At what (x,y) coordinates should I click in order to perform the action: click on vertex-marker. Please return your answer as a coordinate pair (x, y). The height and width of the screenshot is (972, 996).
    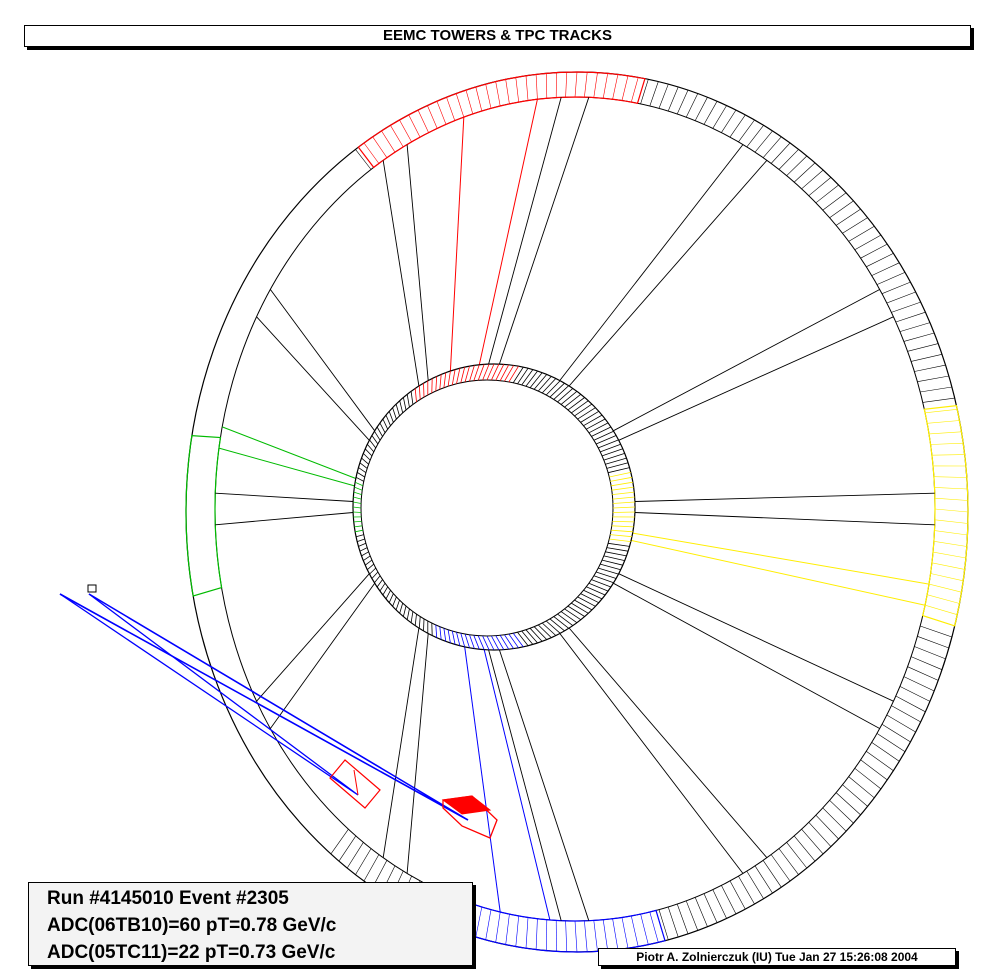
    Looking at the image, I should click on (92, 588).